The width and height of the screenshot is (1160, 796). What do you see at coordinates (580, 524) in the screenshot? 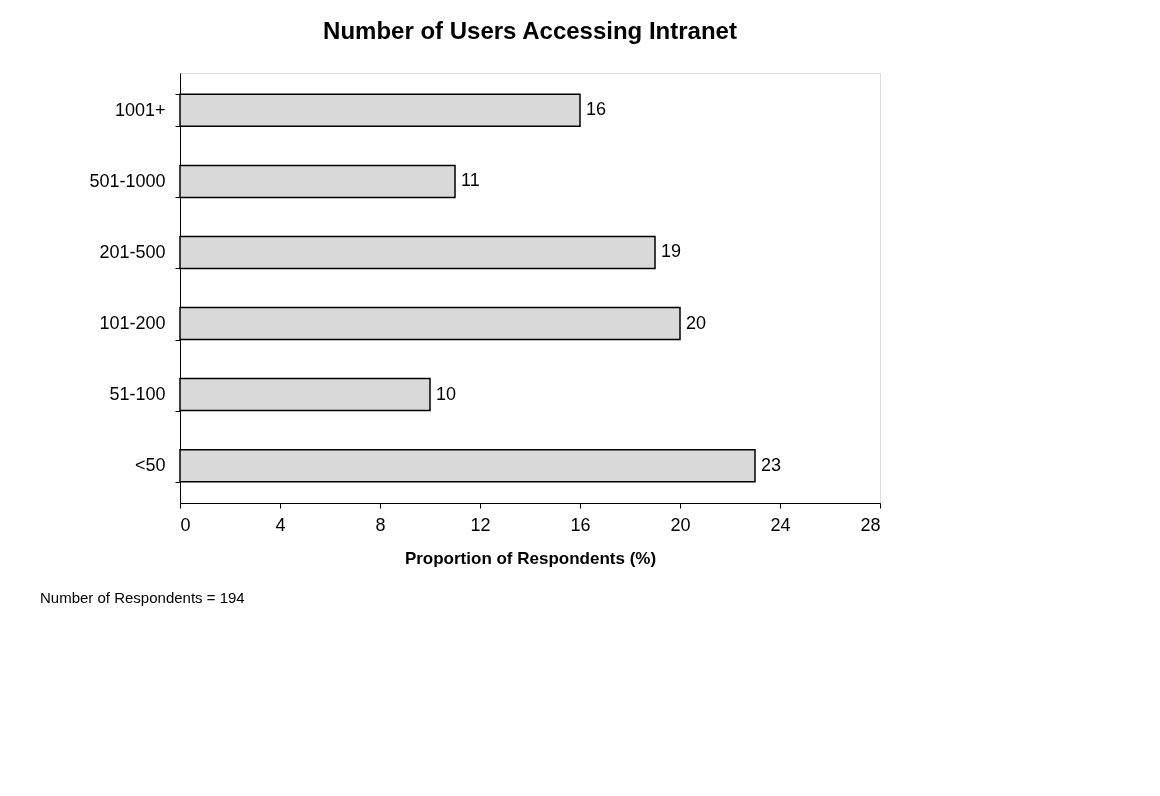
I see `x-tick-label: 16` at bounding box center [580, 524].